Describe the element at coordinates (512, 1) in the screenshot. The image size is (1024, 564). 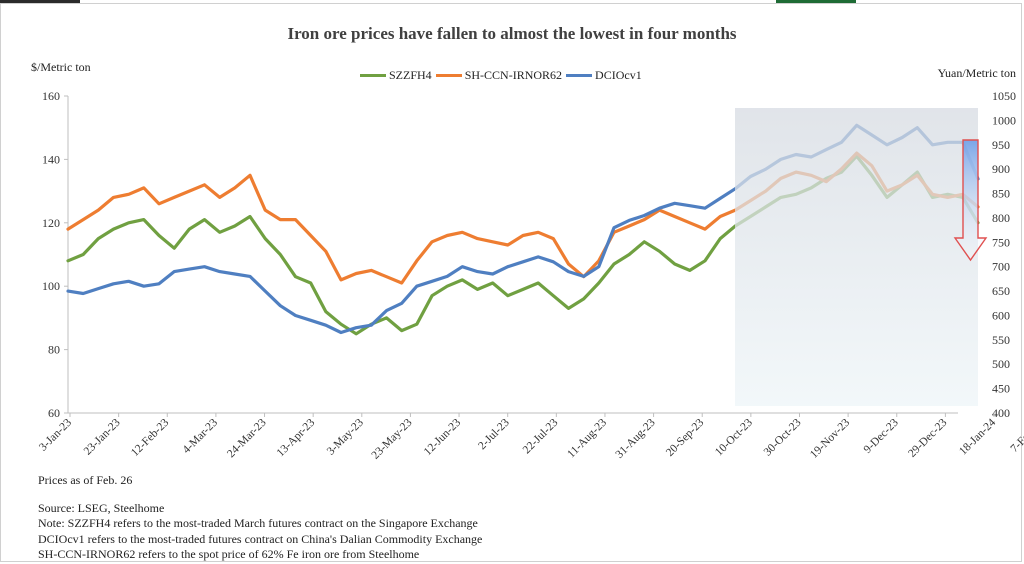
I see `top-bar` at that location.